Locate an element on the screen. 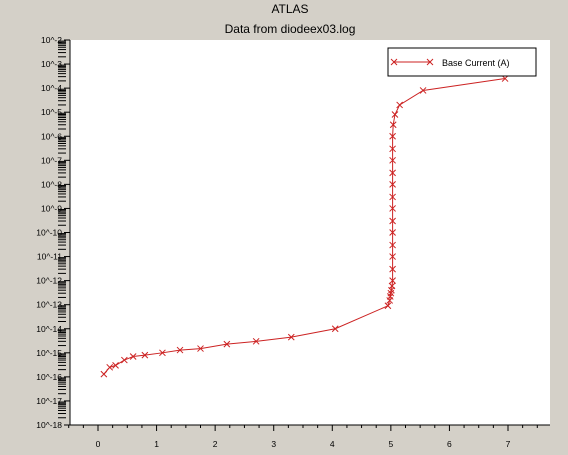  x-tick-label: 3 is located at coordinates (273, 444).